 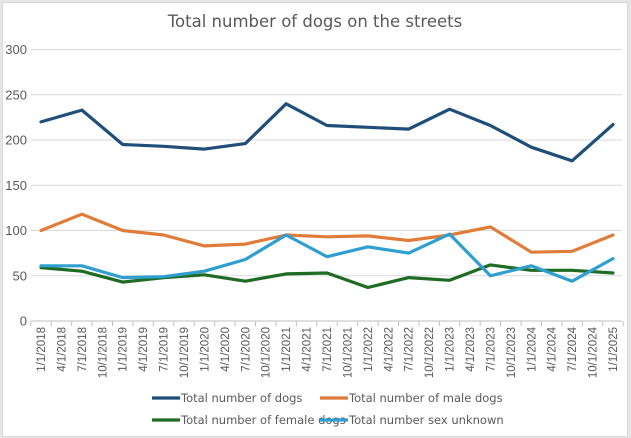 I want to click on legend-label: Total number of dogs, so click(x=241, y=398).